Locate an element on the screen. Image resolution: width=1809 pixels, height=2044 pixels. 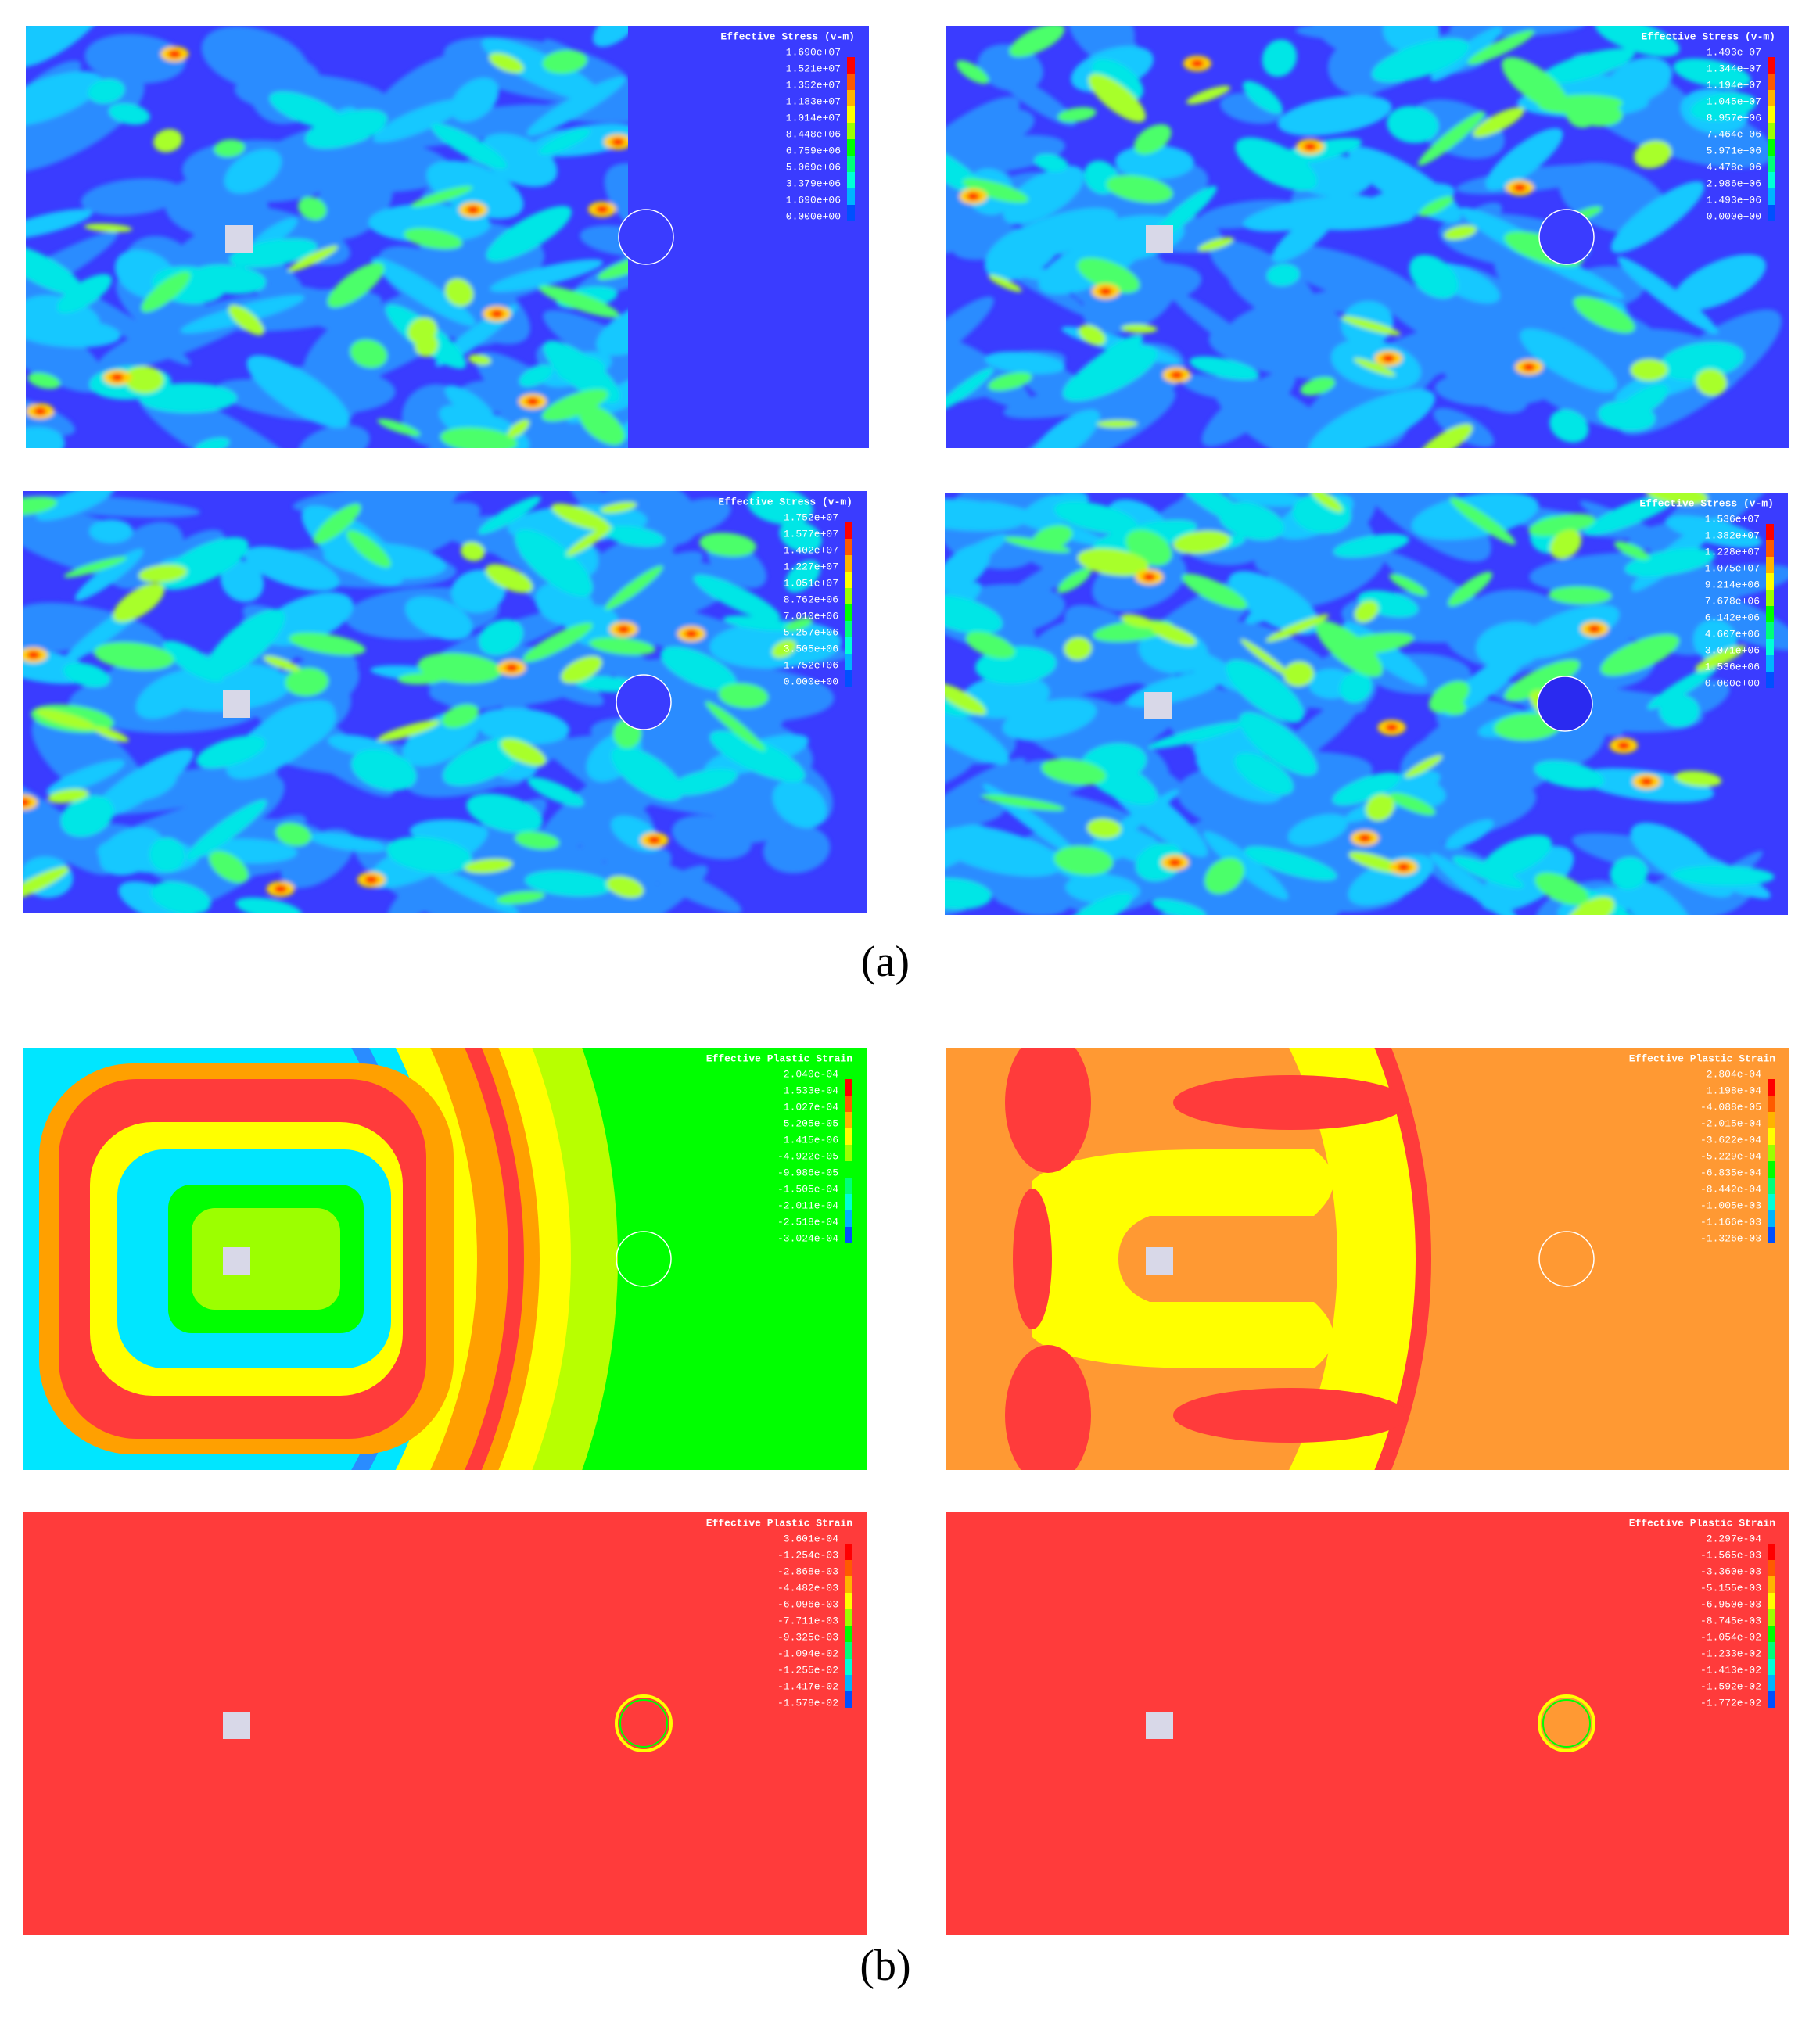
legend-label: 2.297e-04 is located at coordinates (1734, 1539).